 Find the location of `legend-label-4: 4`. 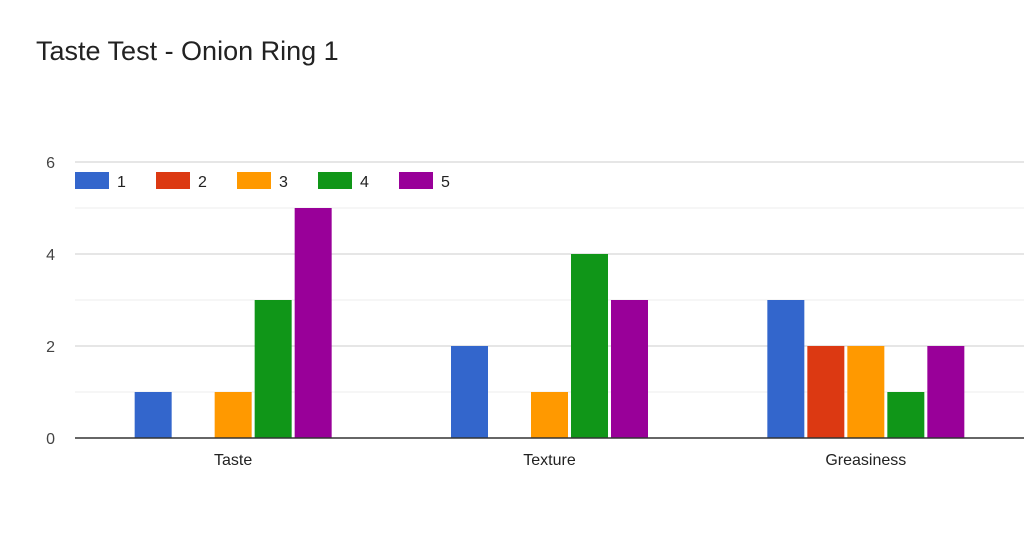

legend-label-4: 4 is located at coordinates (364, 182).